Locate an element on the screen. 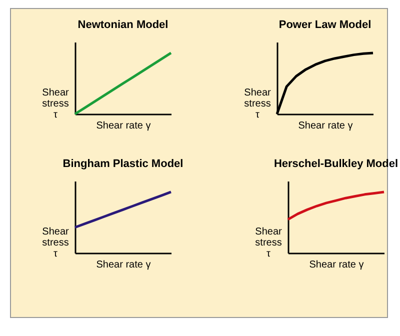 This screenshot has width=400, height=336. chart-title: Power Law Model is located at coordinates (325, 25).